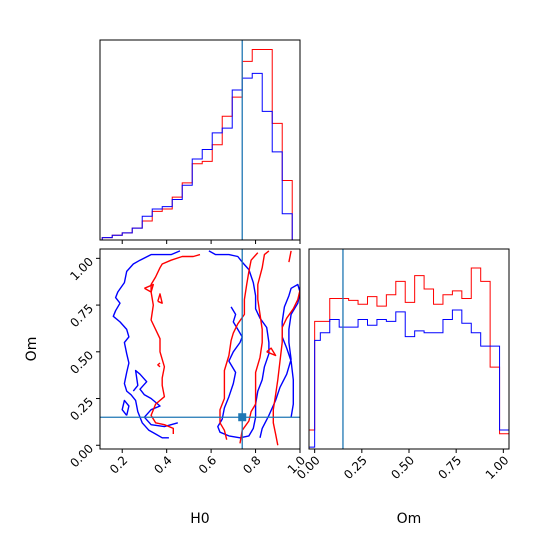  What do you see at coordinates (81, 269) in the screenshot?
I see `contour-y-tick-label: 1.00` at bounding box center [81, 269].